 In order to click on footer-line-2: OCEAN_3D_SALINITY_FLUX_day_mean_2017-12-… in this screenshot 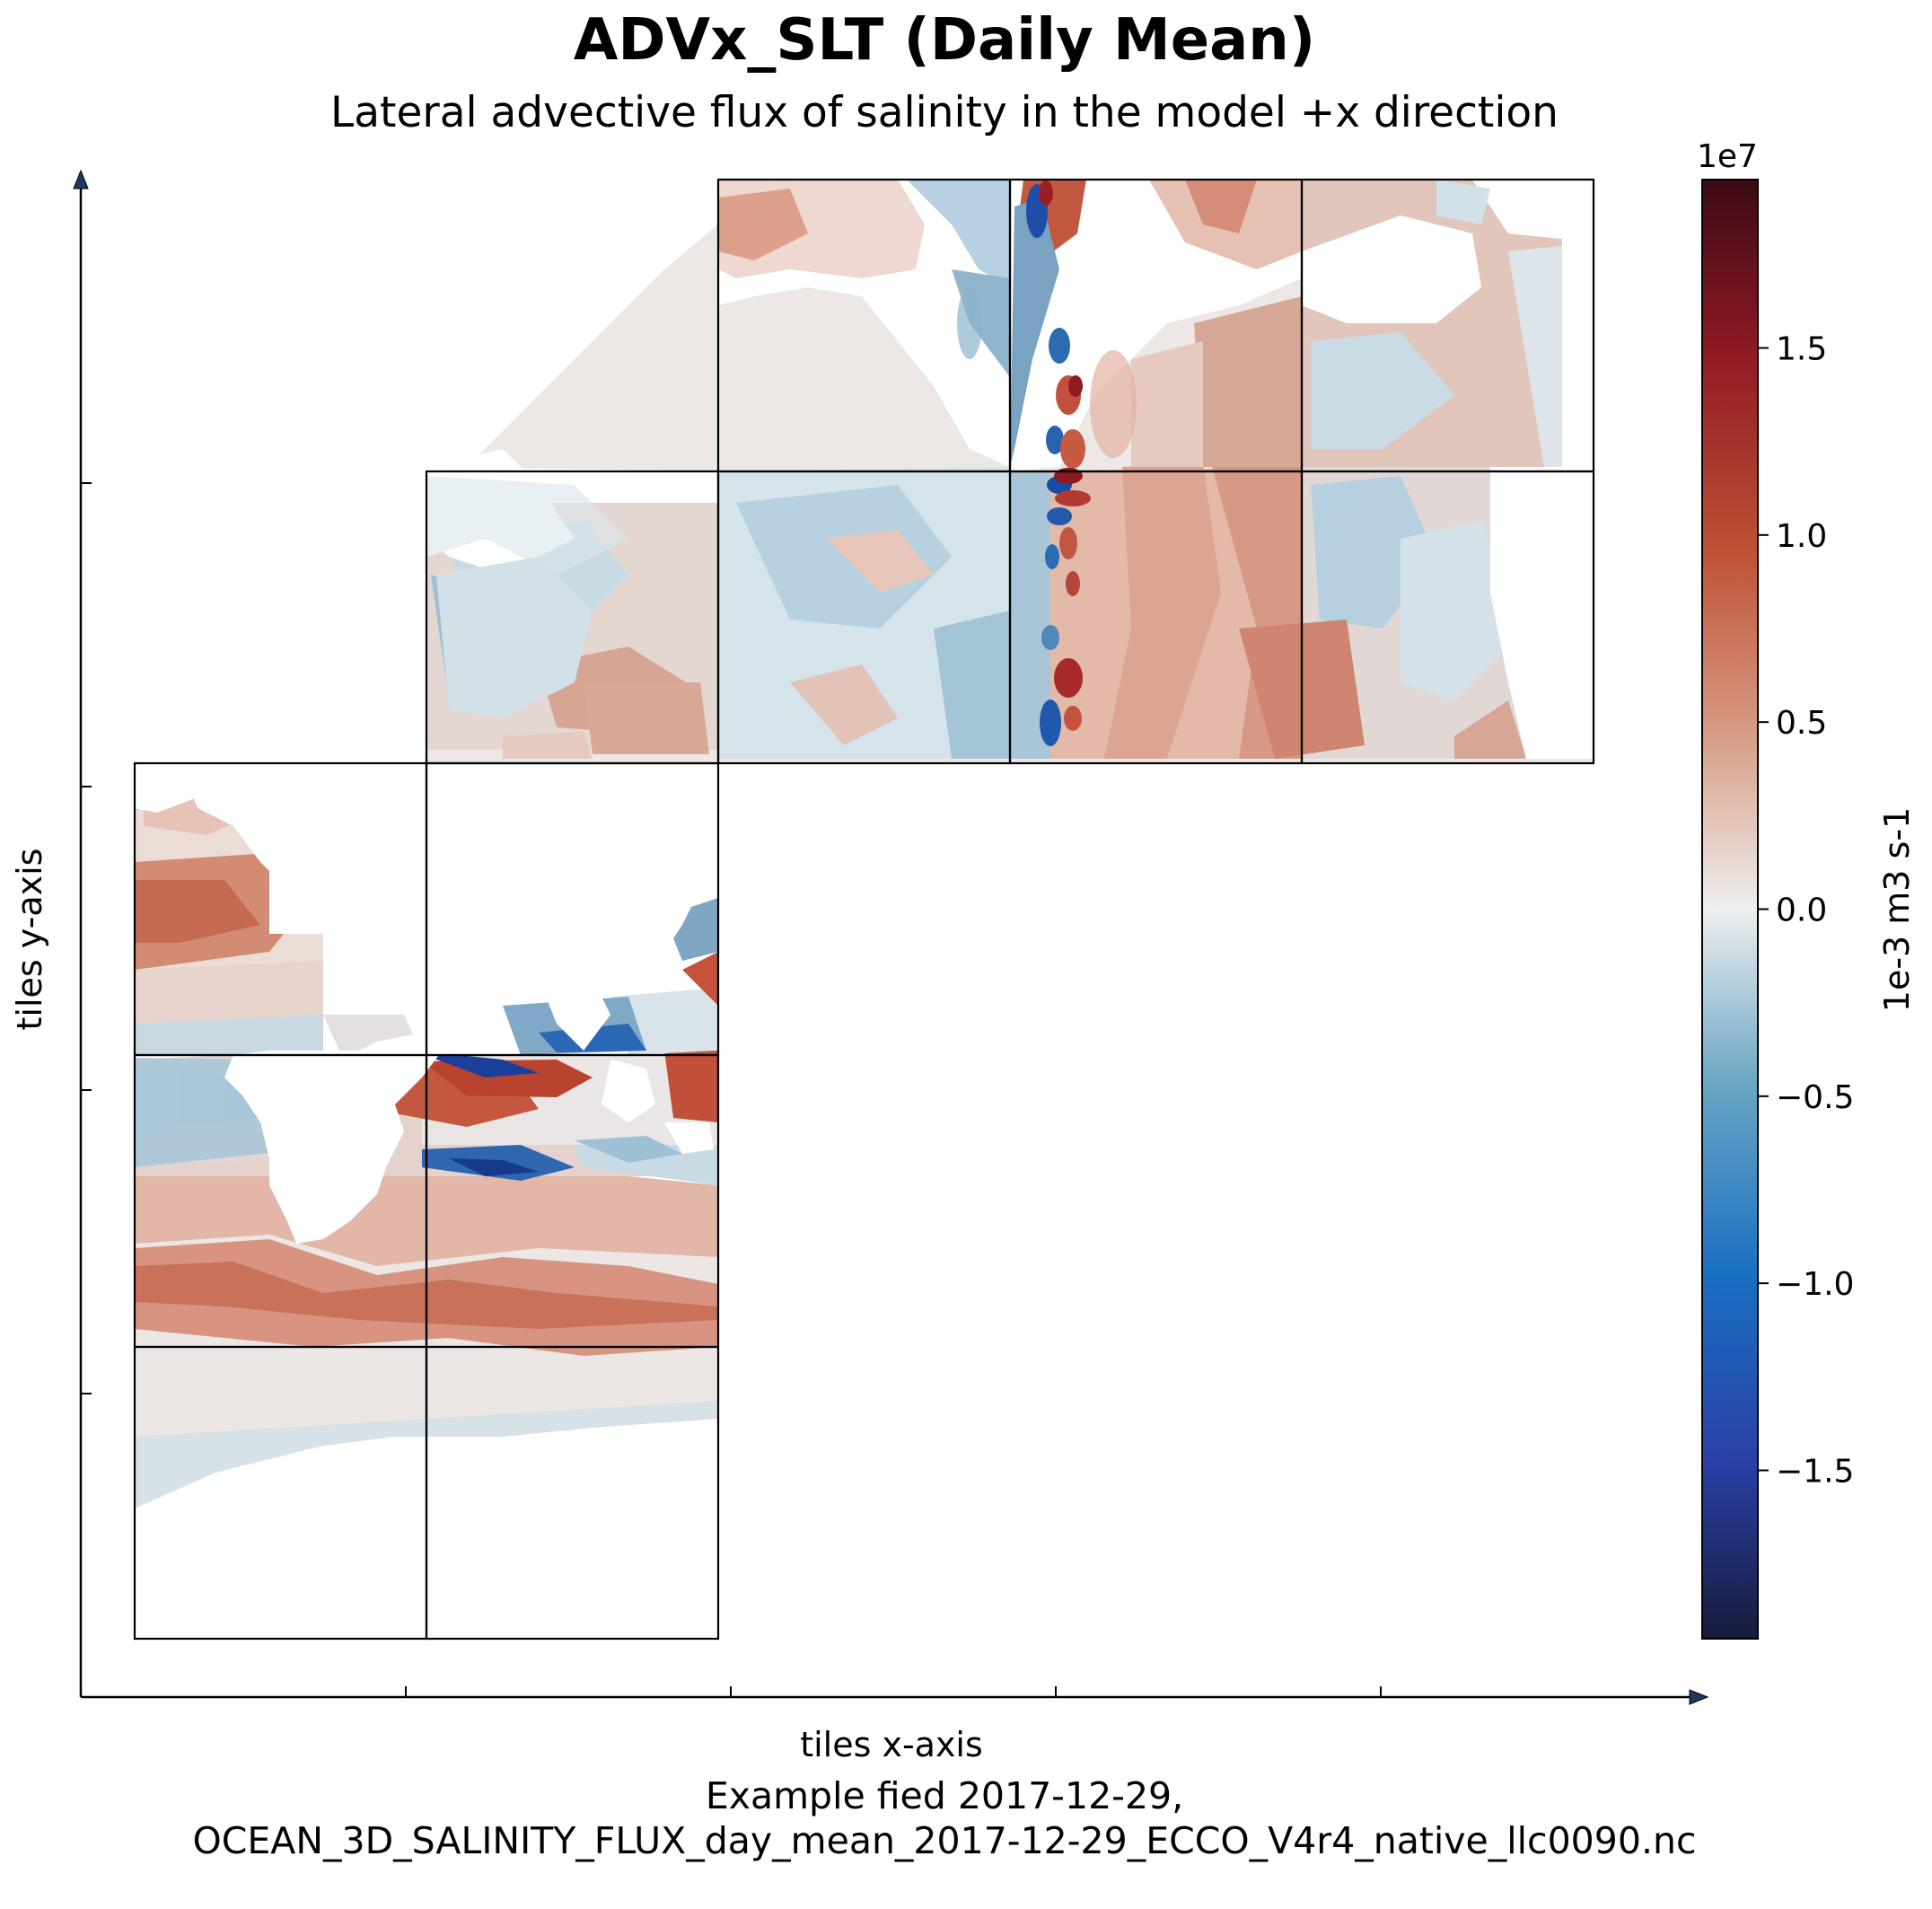, I will do `click(944, 1841)`.